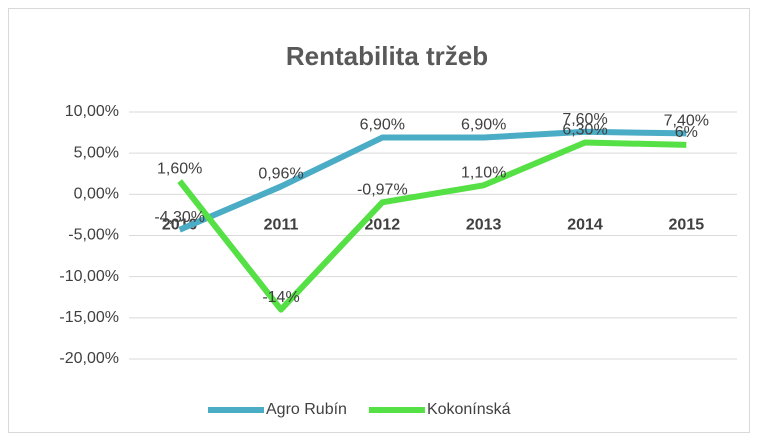 The image size is (759, 441). Describe the element at coordinates (92, 111) in the screenshot. I see `y-tick-label: 10,00%` at that location.